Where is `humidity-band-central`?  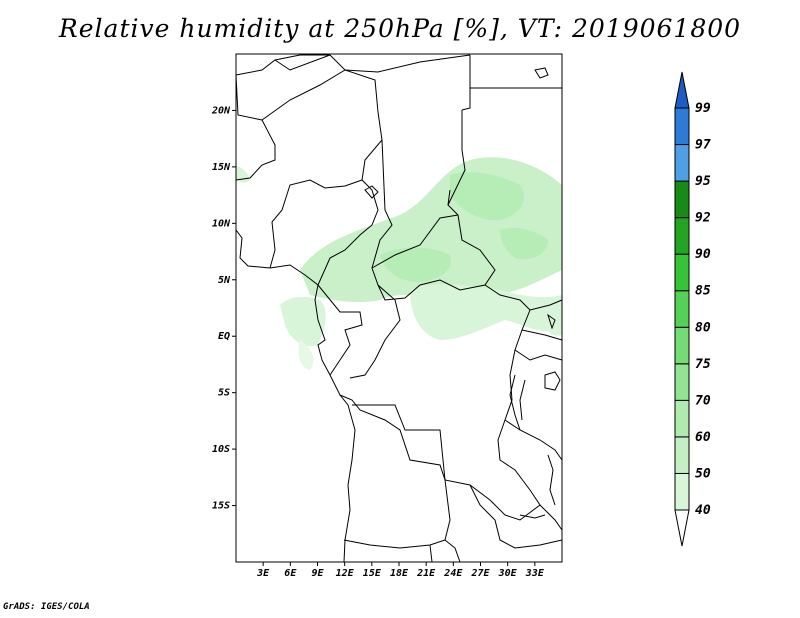
humidity-band-central is located at coordinates (486, 312).